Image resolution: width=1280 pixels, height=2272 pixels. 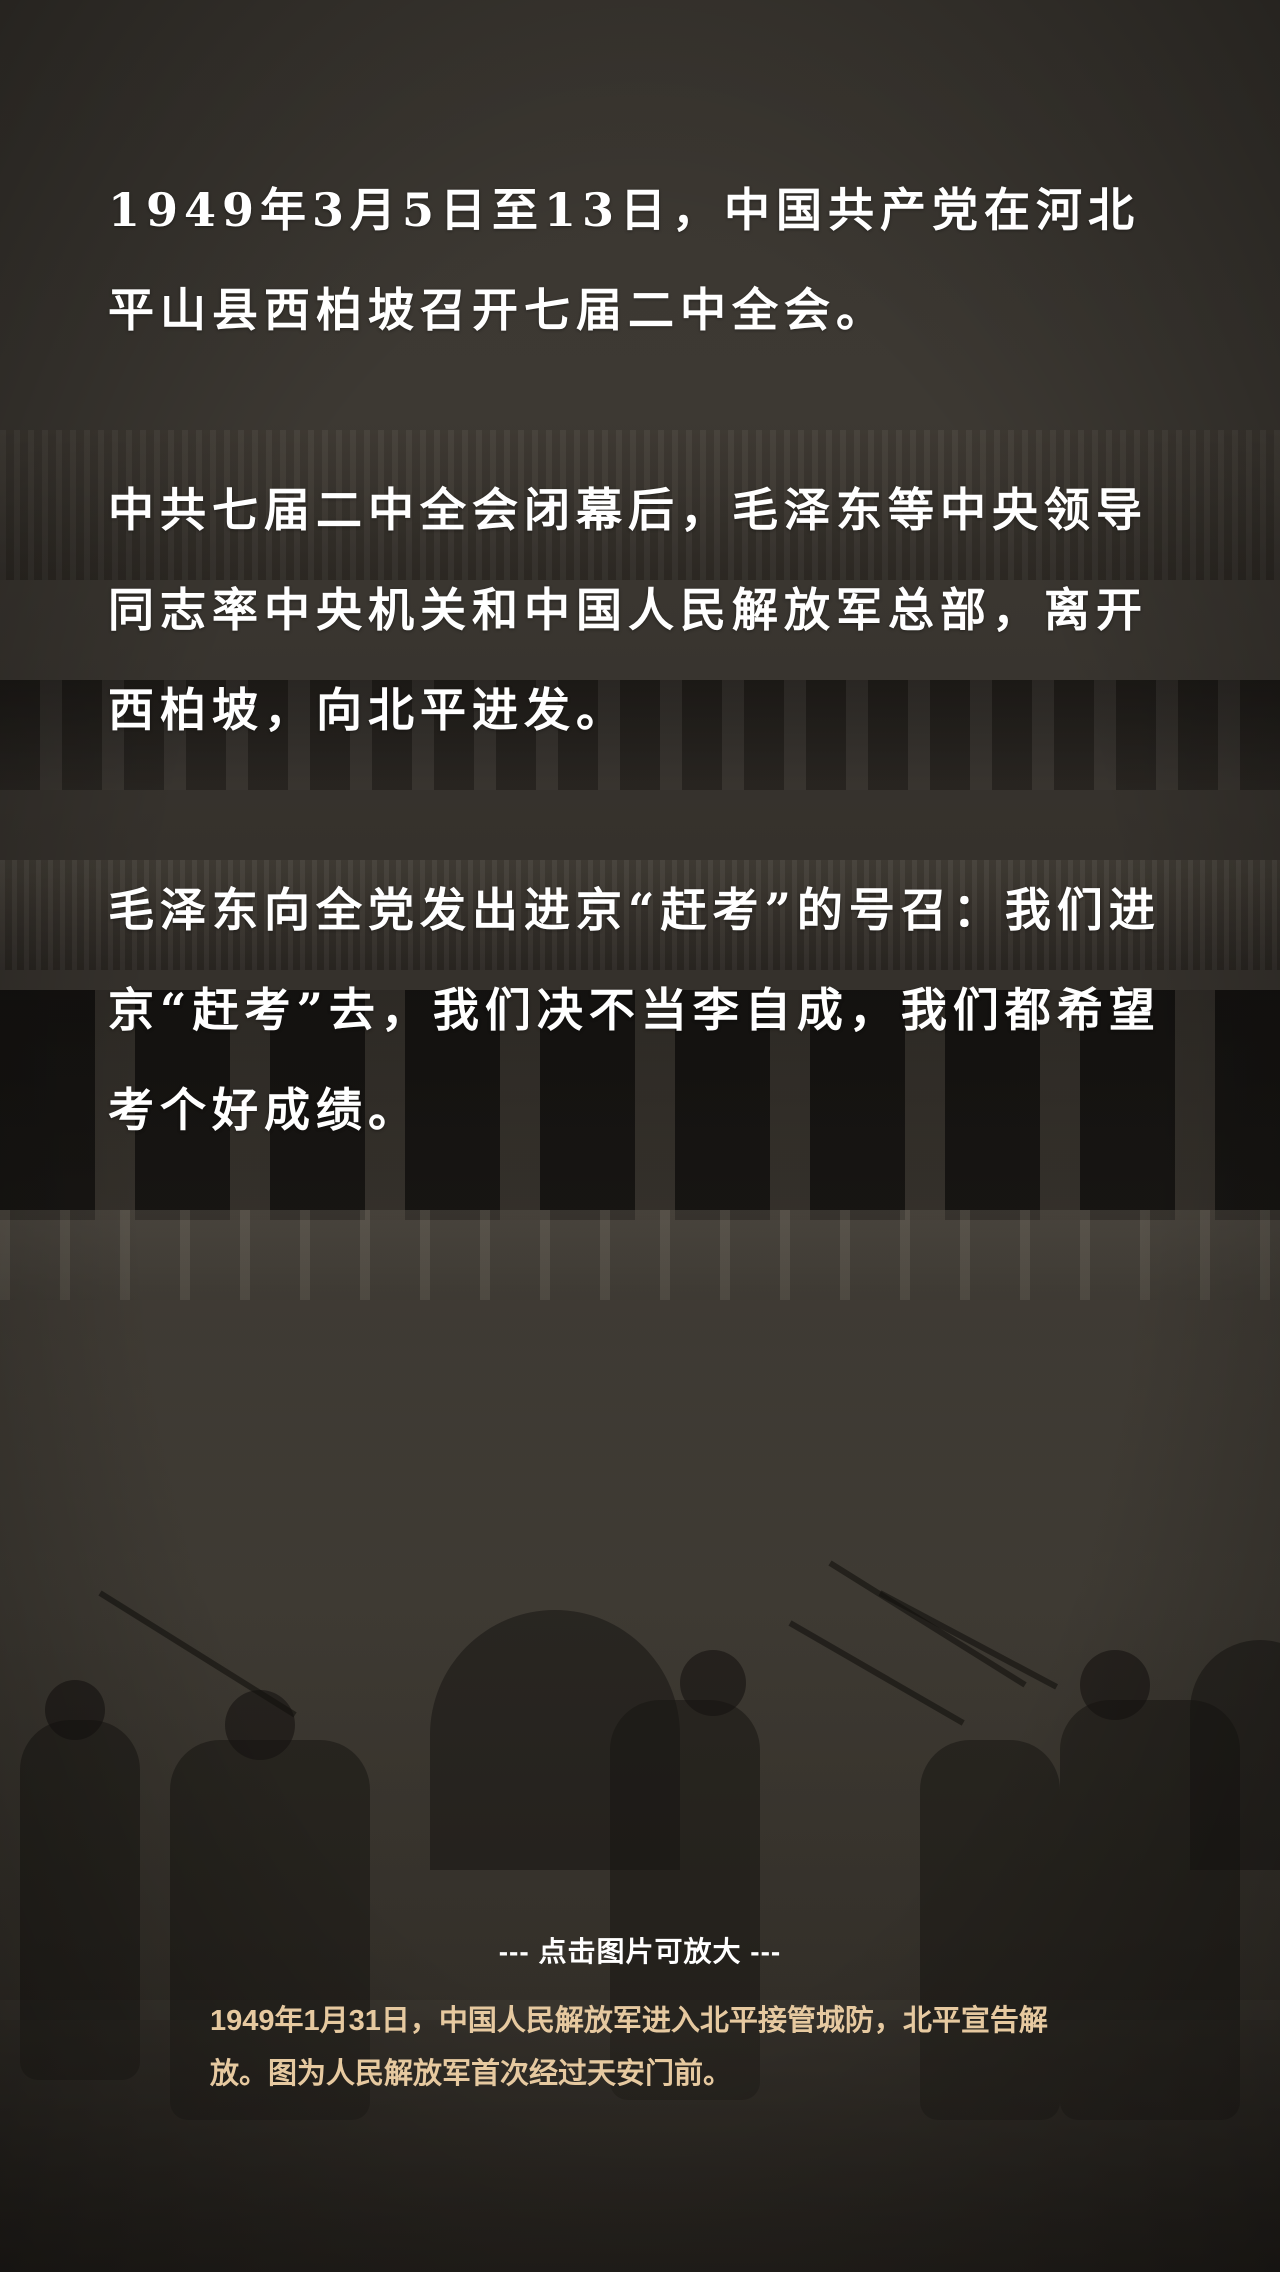 I want to click on bg-gate-roof, so click(x=640, y=505).